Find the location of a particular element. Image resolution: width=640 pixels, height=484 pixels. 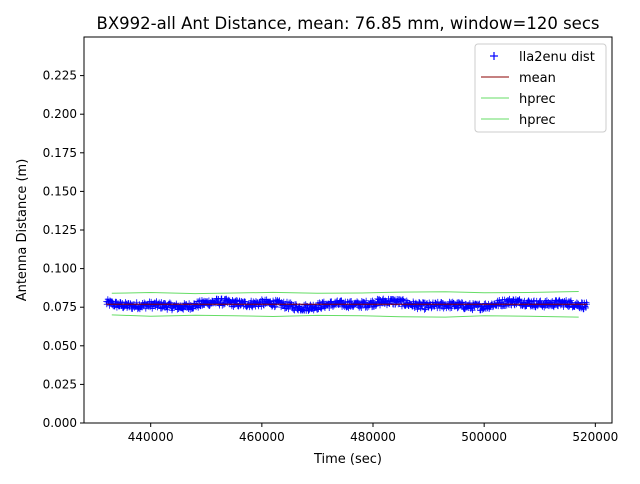

legend-label-lla2enu-dist: lla2enu dist is located at coordinates (557, 57).